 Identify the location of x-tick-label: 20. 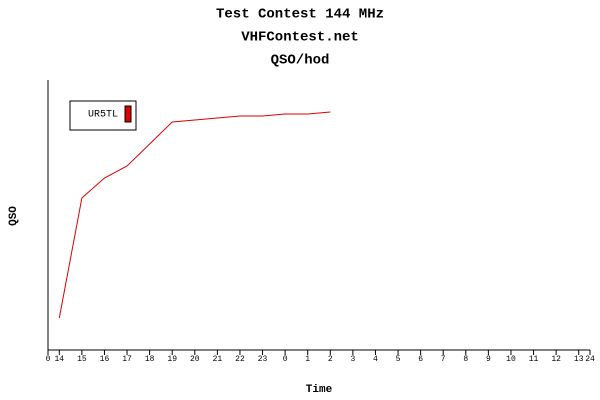
(195, 359).